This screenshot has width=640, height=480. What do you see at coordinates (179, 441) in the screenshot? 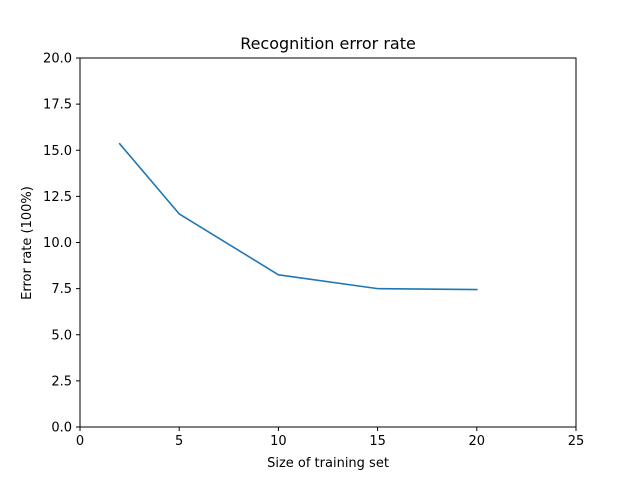
I see `x-tick-label: 5` at bounding box center [179, 441].